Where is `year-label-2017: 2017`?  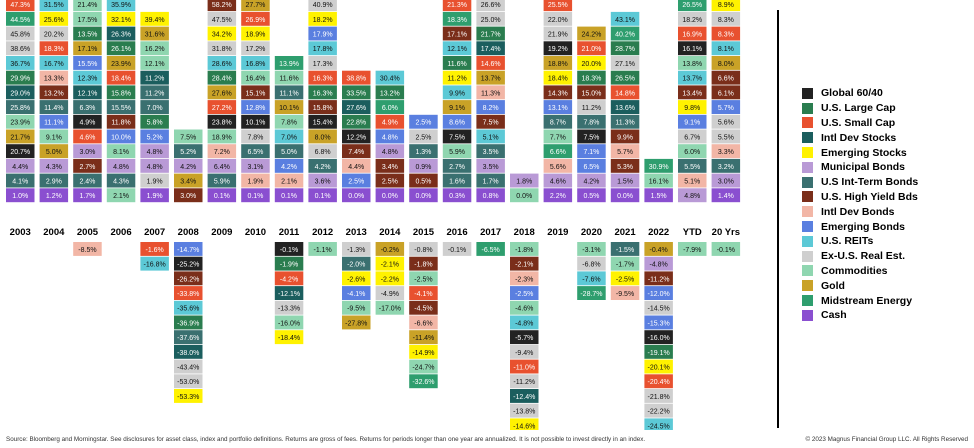 year-label-2017: 2017 is located at coordinates (490, 232).